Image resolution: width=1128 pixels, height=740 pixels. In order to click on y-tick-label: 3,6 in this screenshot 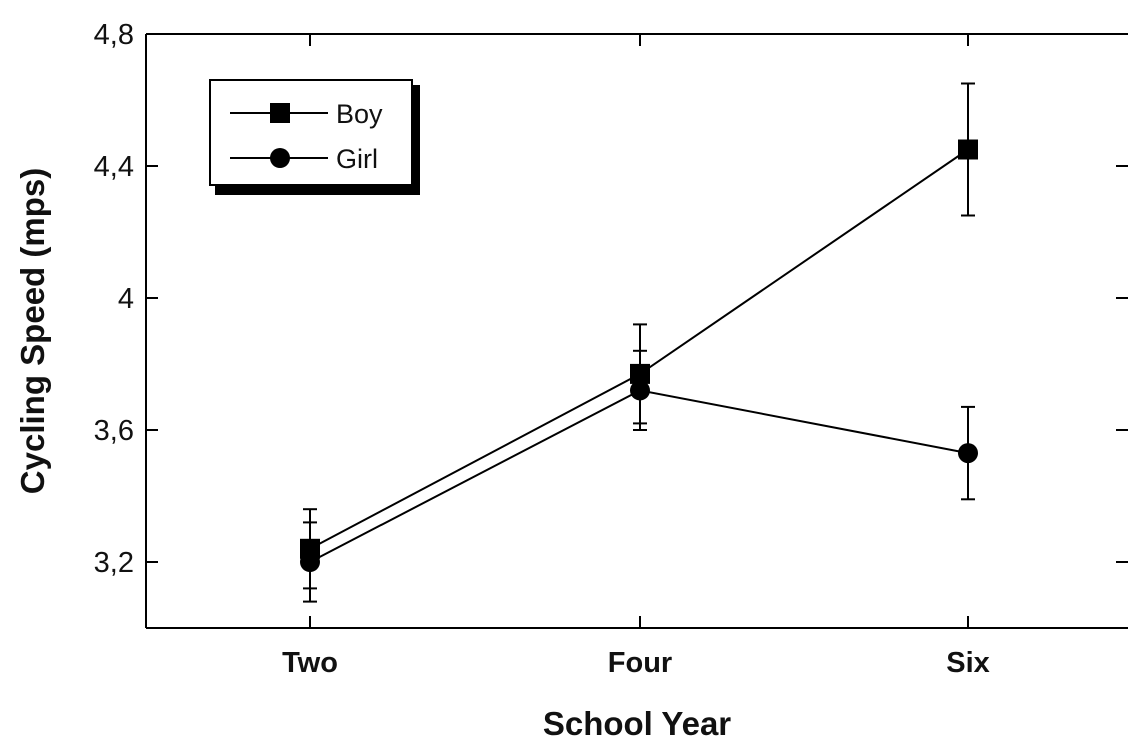, I will do `click(114, 431)`.